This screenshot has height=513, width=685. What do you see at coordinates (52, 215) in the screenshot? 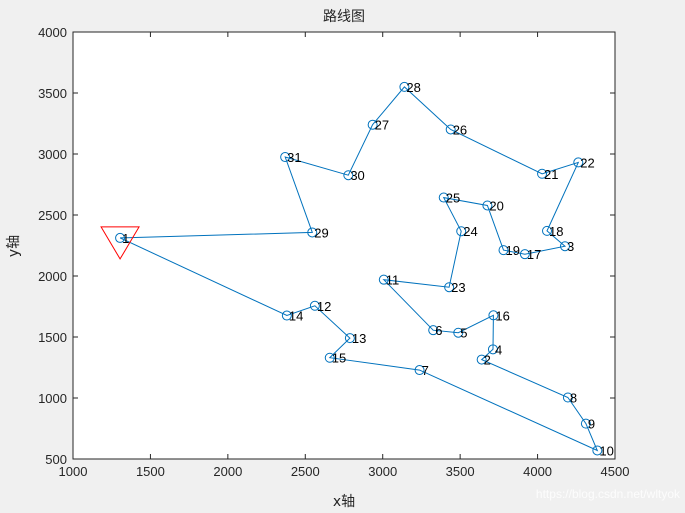
I see `y-tick-label: 2500` at bounding box center [52, 215].